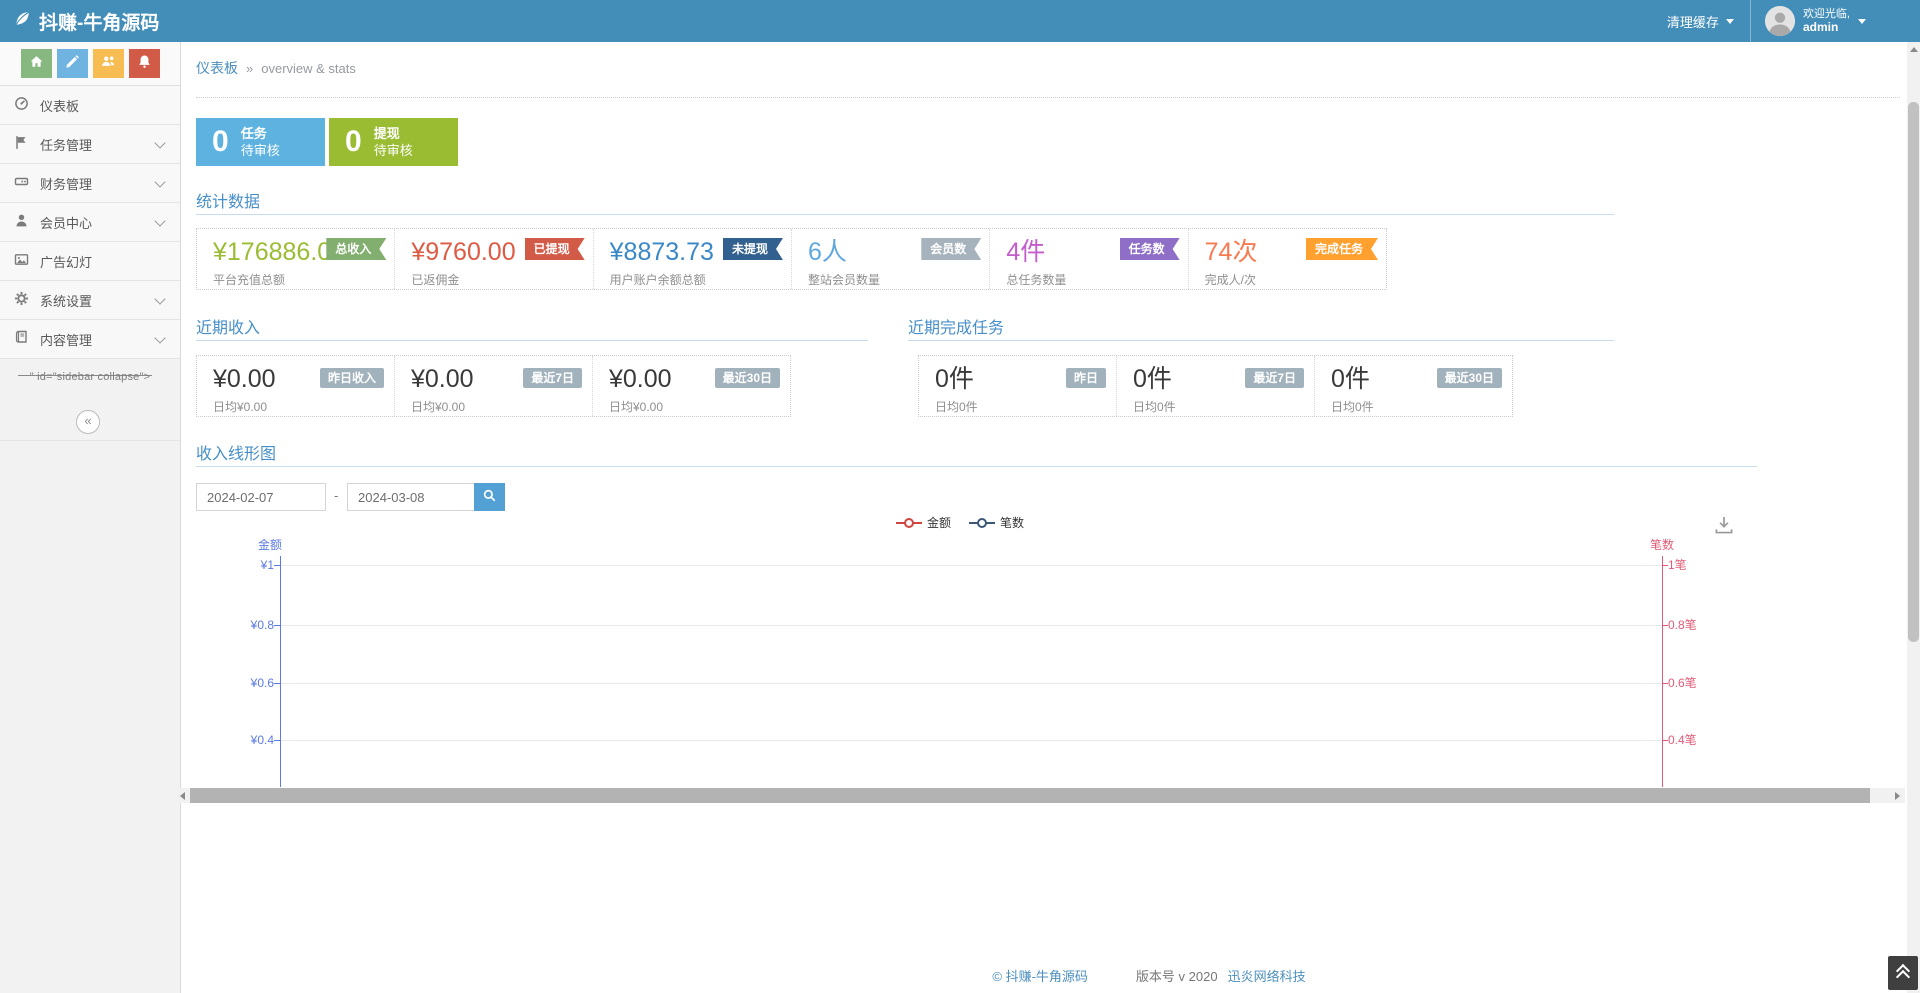 The image size is (1920, 993). What do you see at coordinates (21, 183) in the screenshot?
I see `hdd-icon` at bounding box center [21, 183].